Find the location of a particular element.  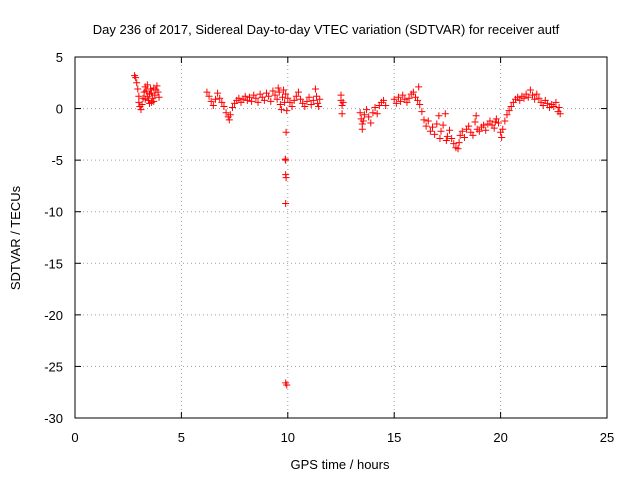

x-tick-label: 20 is located at coordinates (500, 437).